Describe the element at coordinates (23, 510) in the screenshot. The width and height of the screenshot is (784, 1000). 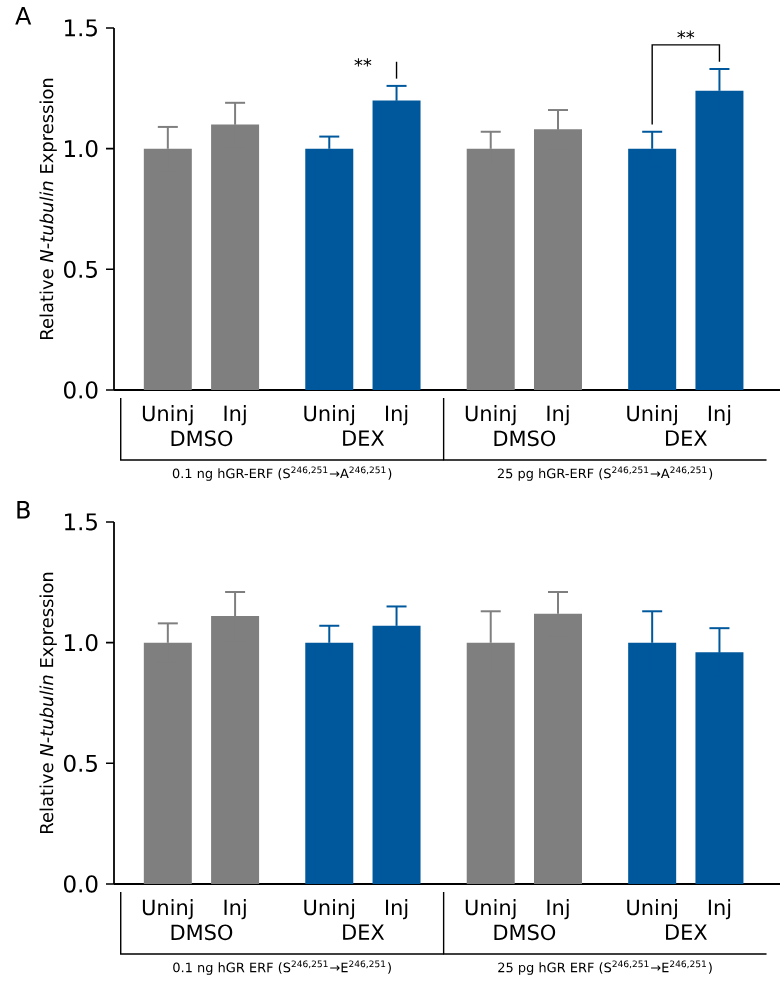
I see `chart-title: B` at that location.